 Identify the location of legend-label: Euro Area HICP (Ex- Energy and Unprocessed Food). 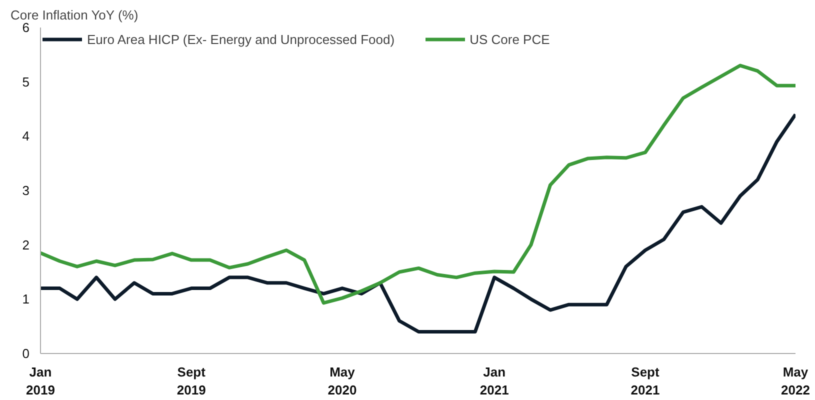
(241, 39).